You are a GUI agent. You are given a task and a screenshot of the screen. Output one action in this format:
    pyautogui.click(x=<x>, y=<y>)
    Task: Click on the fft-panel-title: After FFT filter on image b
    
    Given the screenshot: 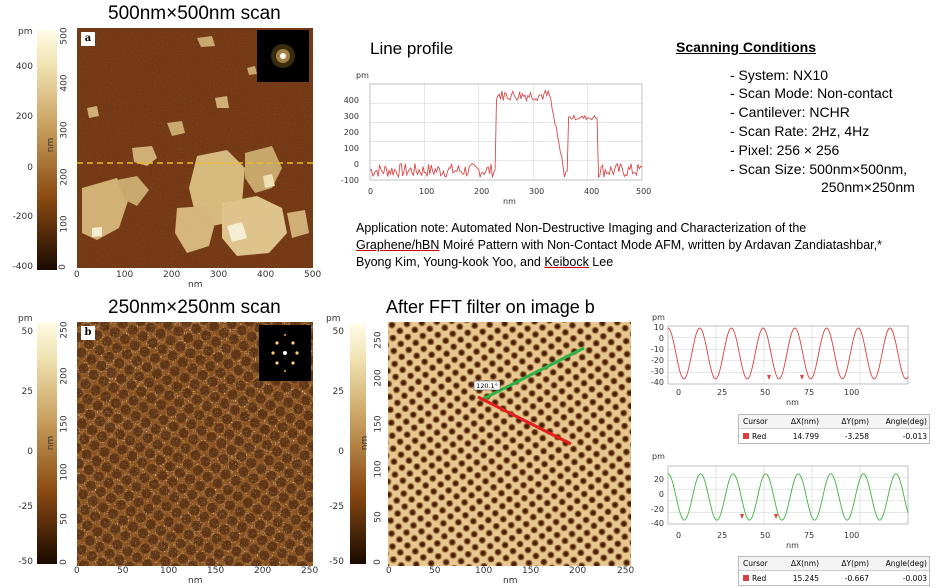 What is the action you would take?
    pyautogui.click(x=490, y=307)
    